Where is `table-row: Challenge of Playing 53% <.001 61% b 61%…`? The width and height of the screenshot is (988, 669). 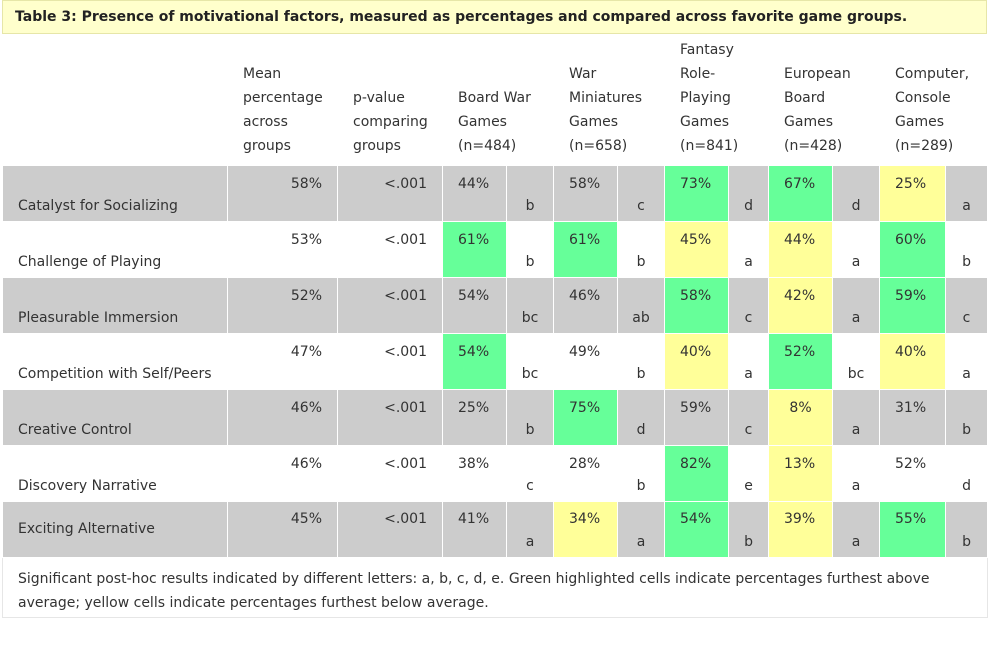 table-row: Challenge of Playing 53% <.001 61% b 61%… is located at coordinates (495, 249).